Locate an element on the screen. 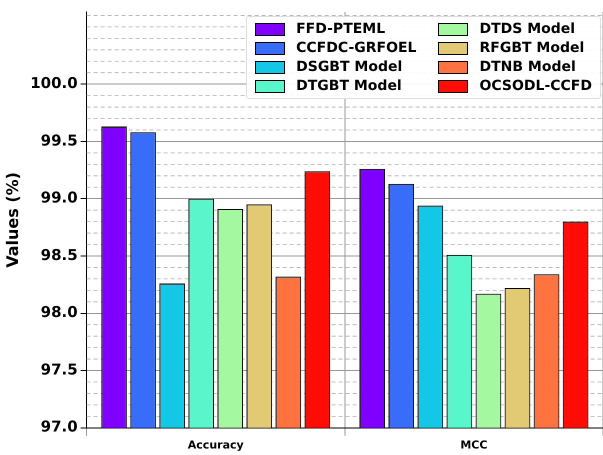  legend-label: DTGBT Model is located at coordinates (349, 86).